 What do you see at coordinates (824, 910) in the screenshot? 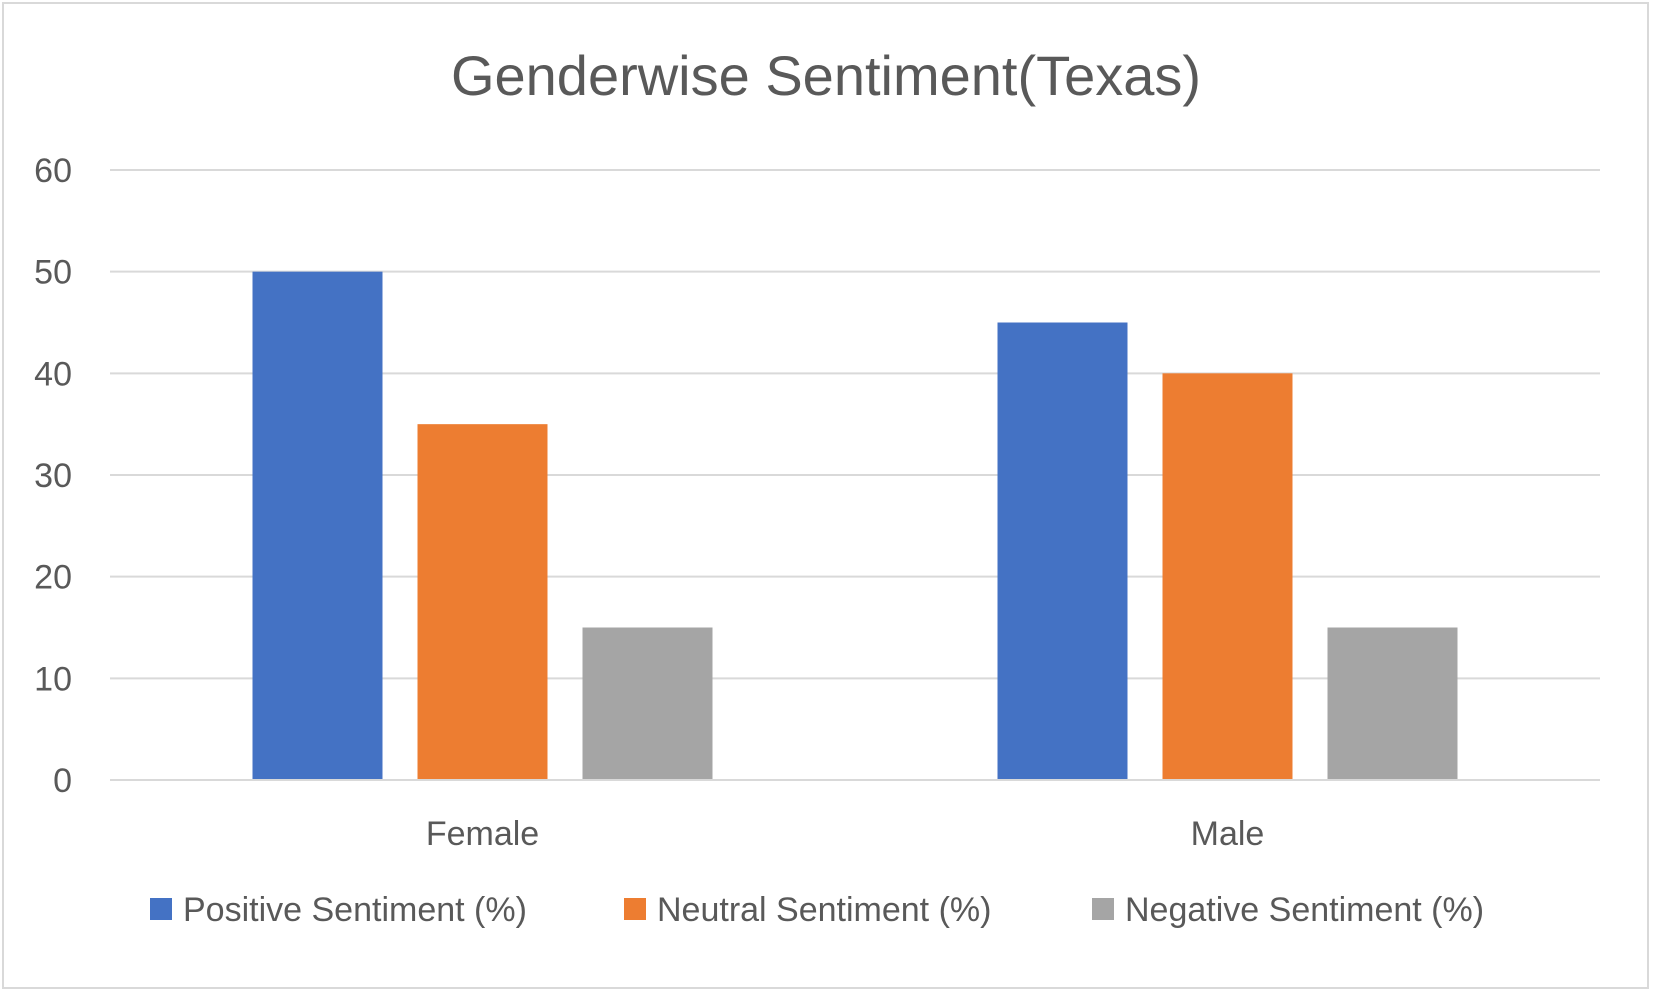
I see `legend-label: Neutral Sentiment (%)` at bounding box center [824, 910].